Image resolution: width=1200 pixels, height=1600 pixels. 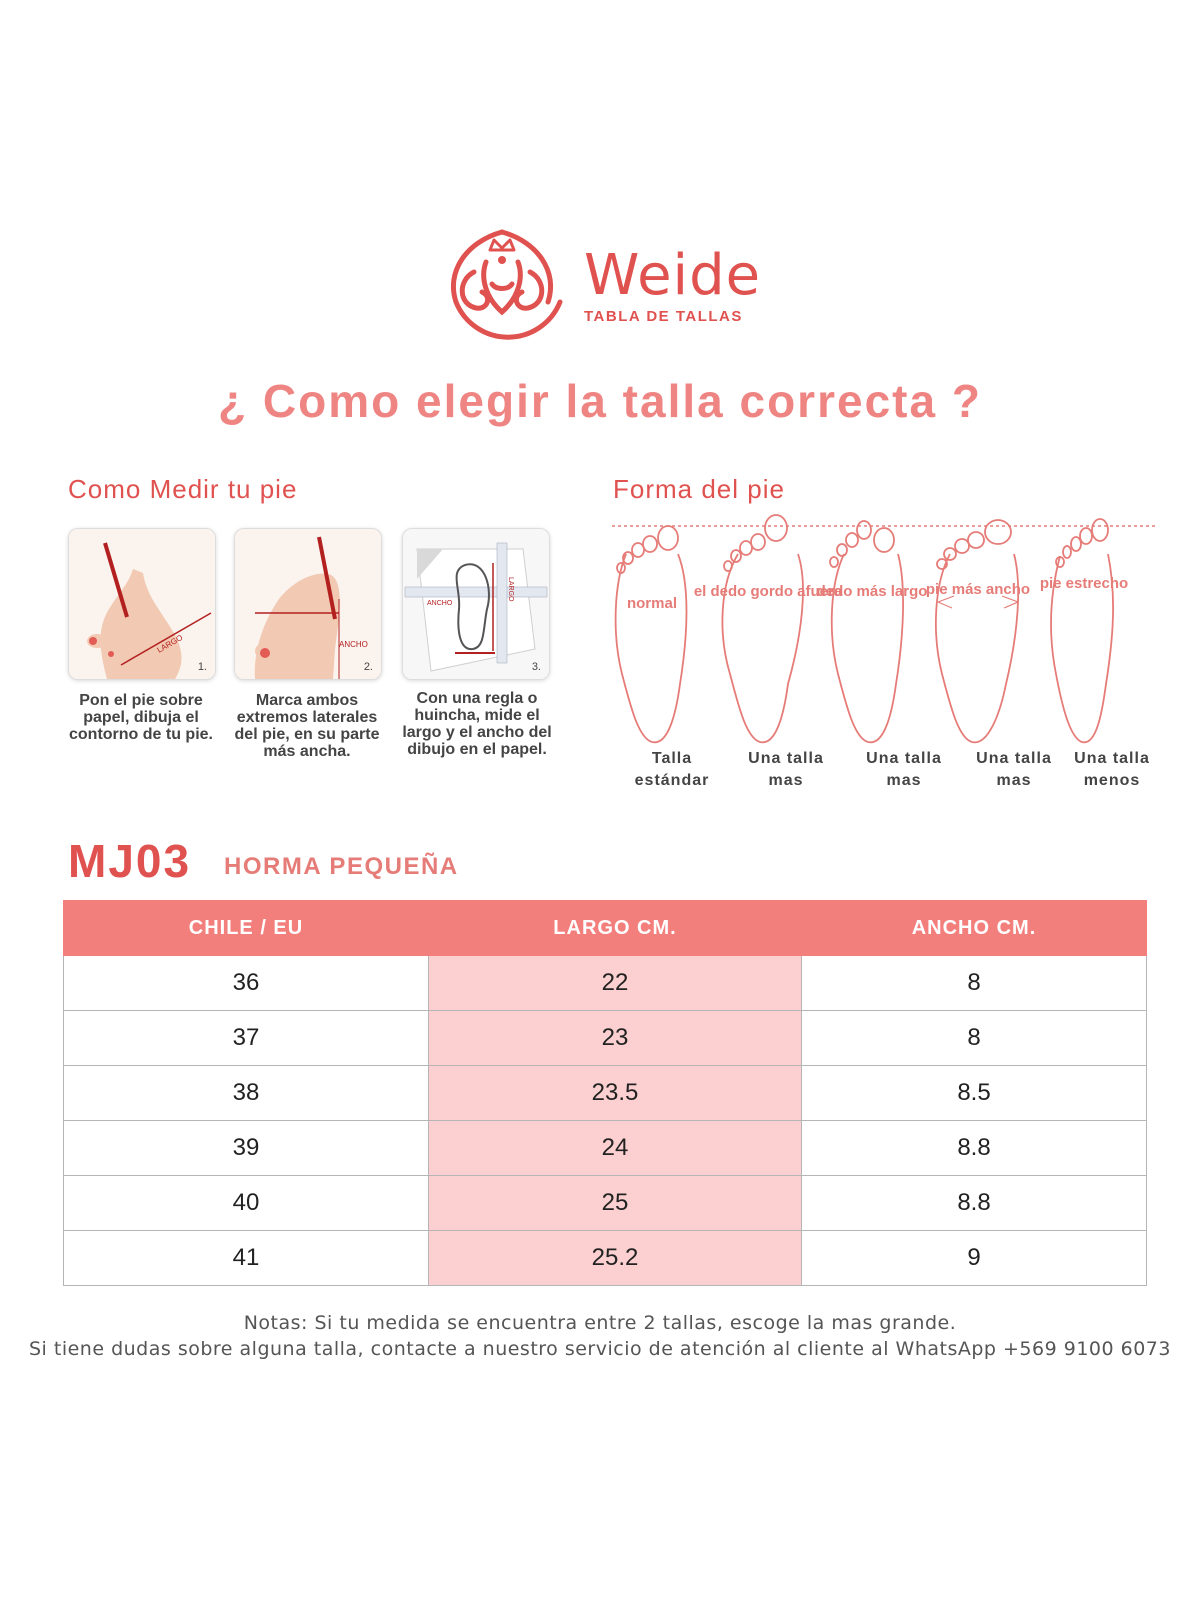 I want to click on shape-label-wide: pie más ancho, so click(x=978, y=589).